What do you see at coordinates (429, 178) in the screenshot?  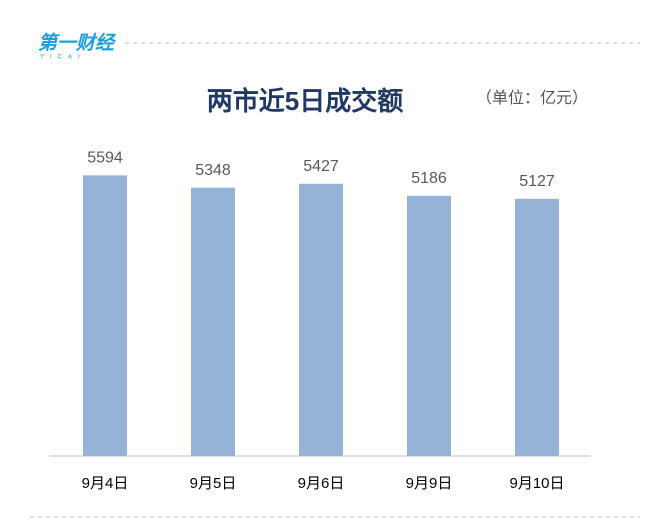 I see `value-label: 5186` at bounding box center [429, 178].